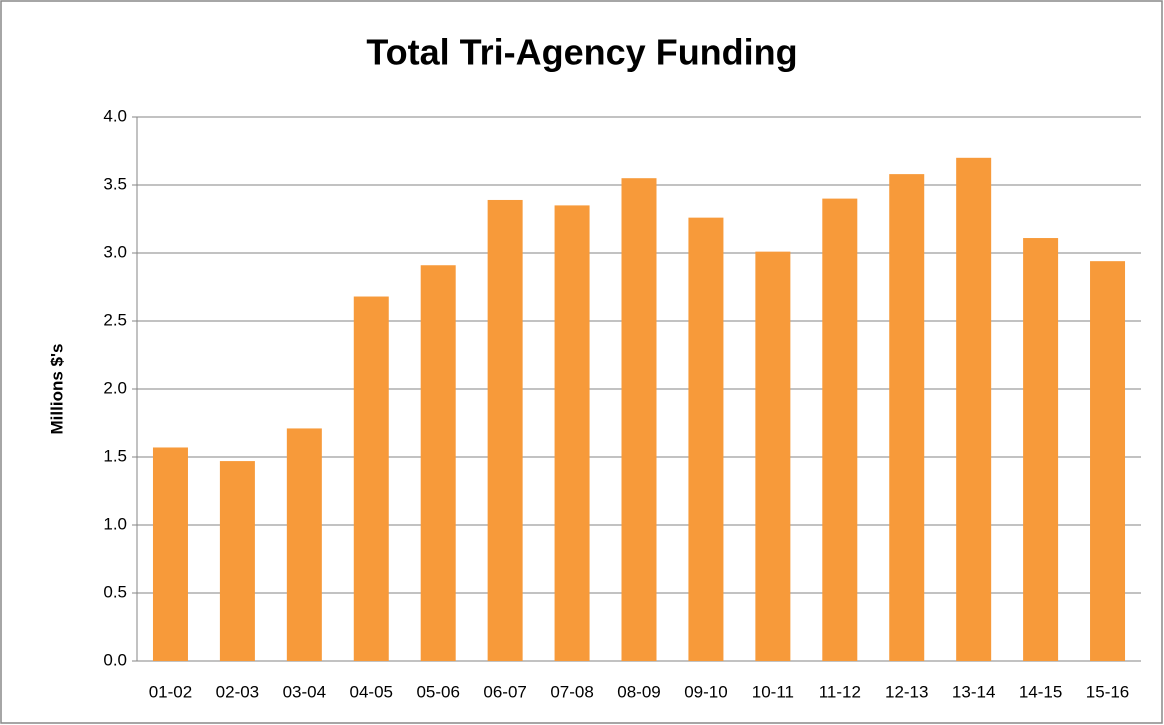  I want to click on y-tick-label: 0.0, so click(115, 659).